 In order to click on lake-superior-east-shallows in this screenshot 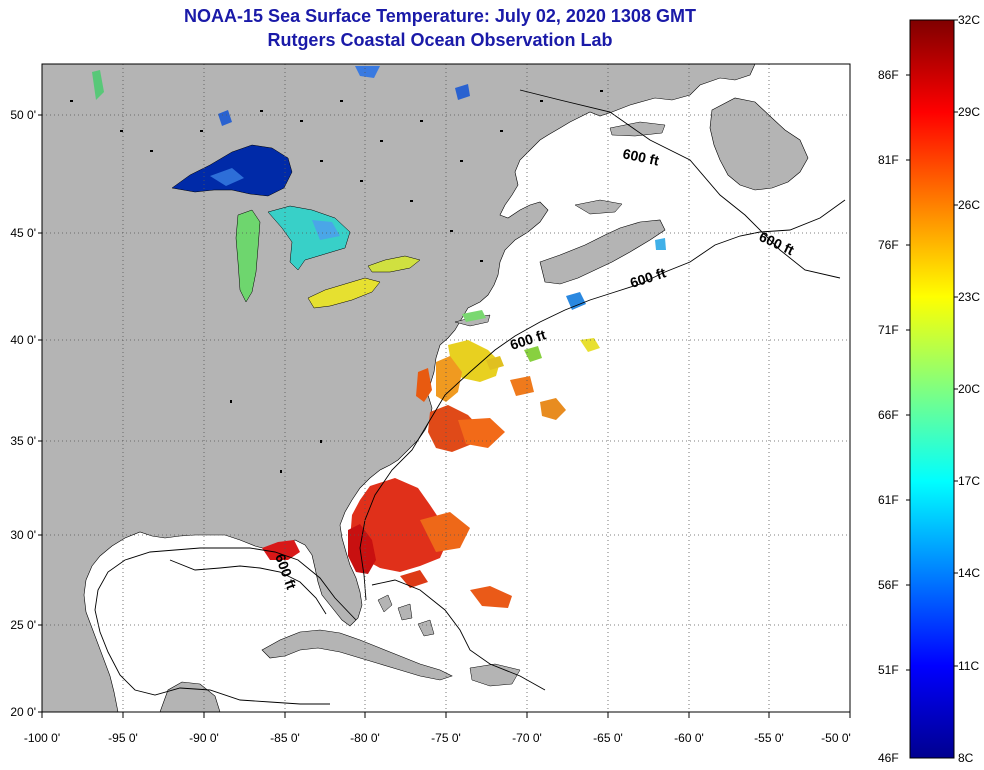, I will do `click(227, 177)`.